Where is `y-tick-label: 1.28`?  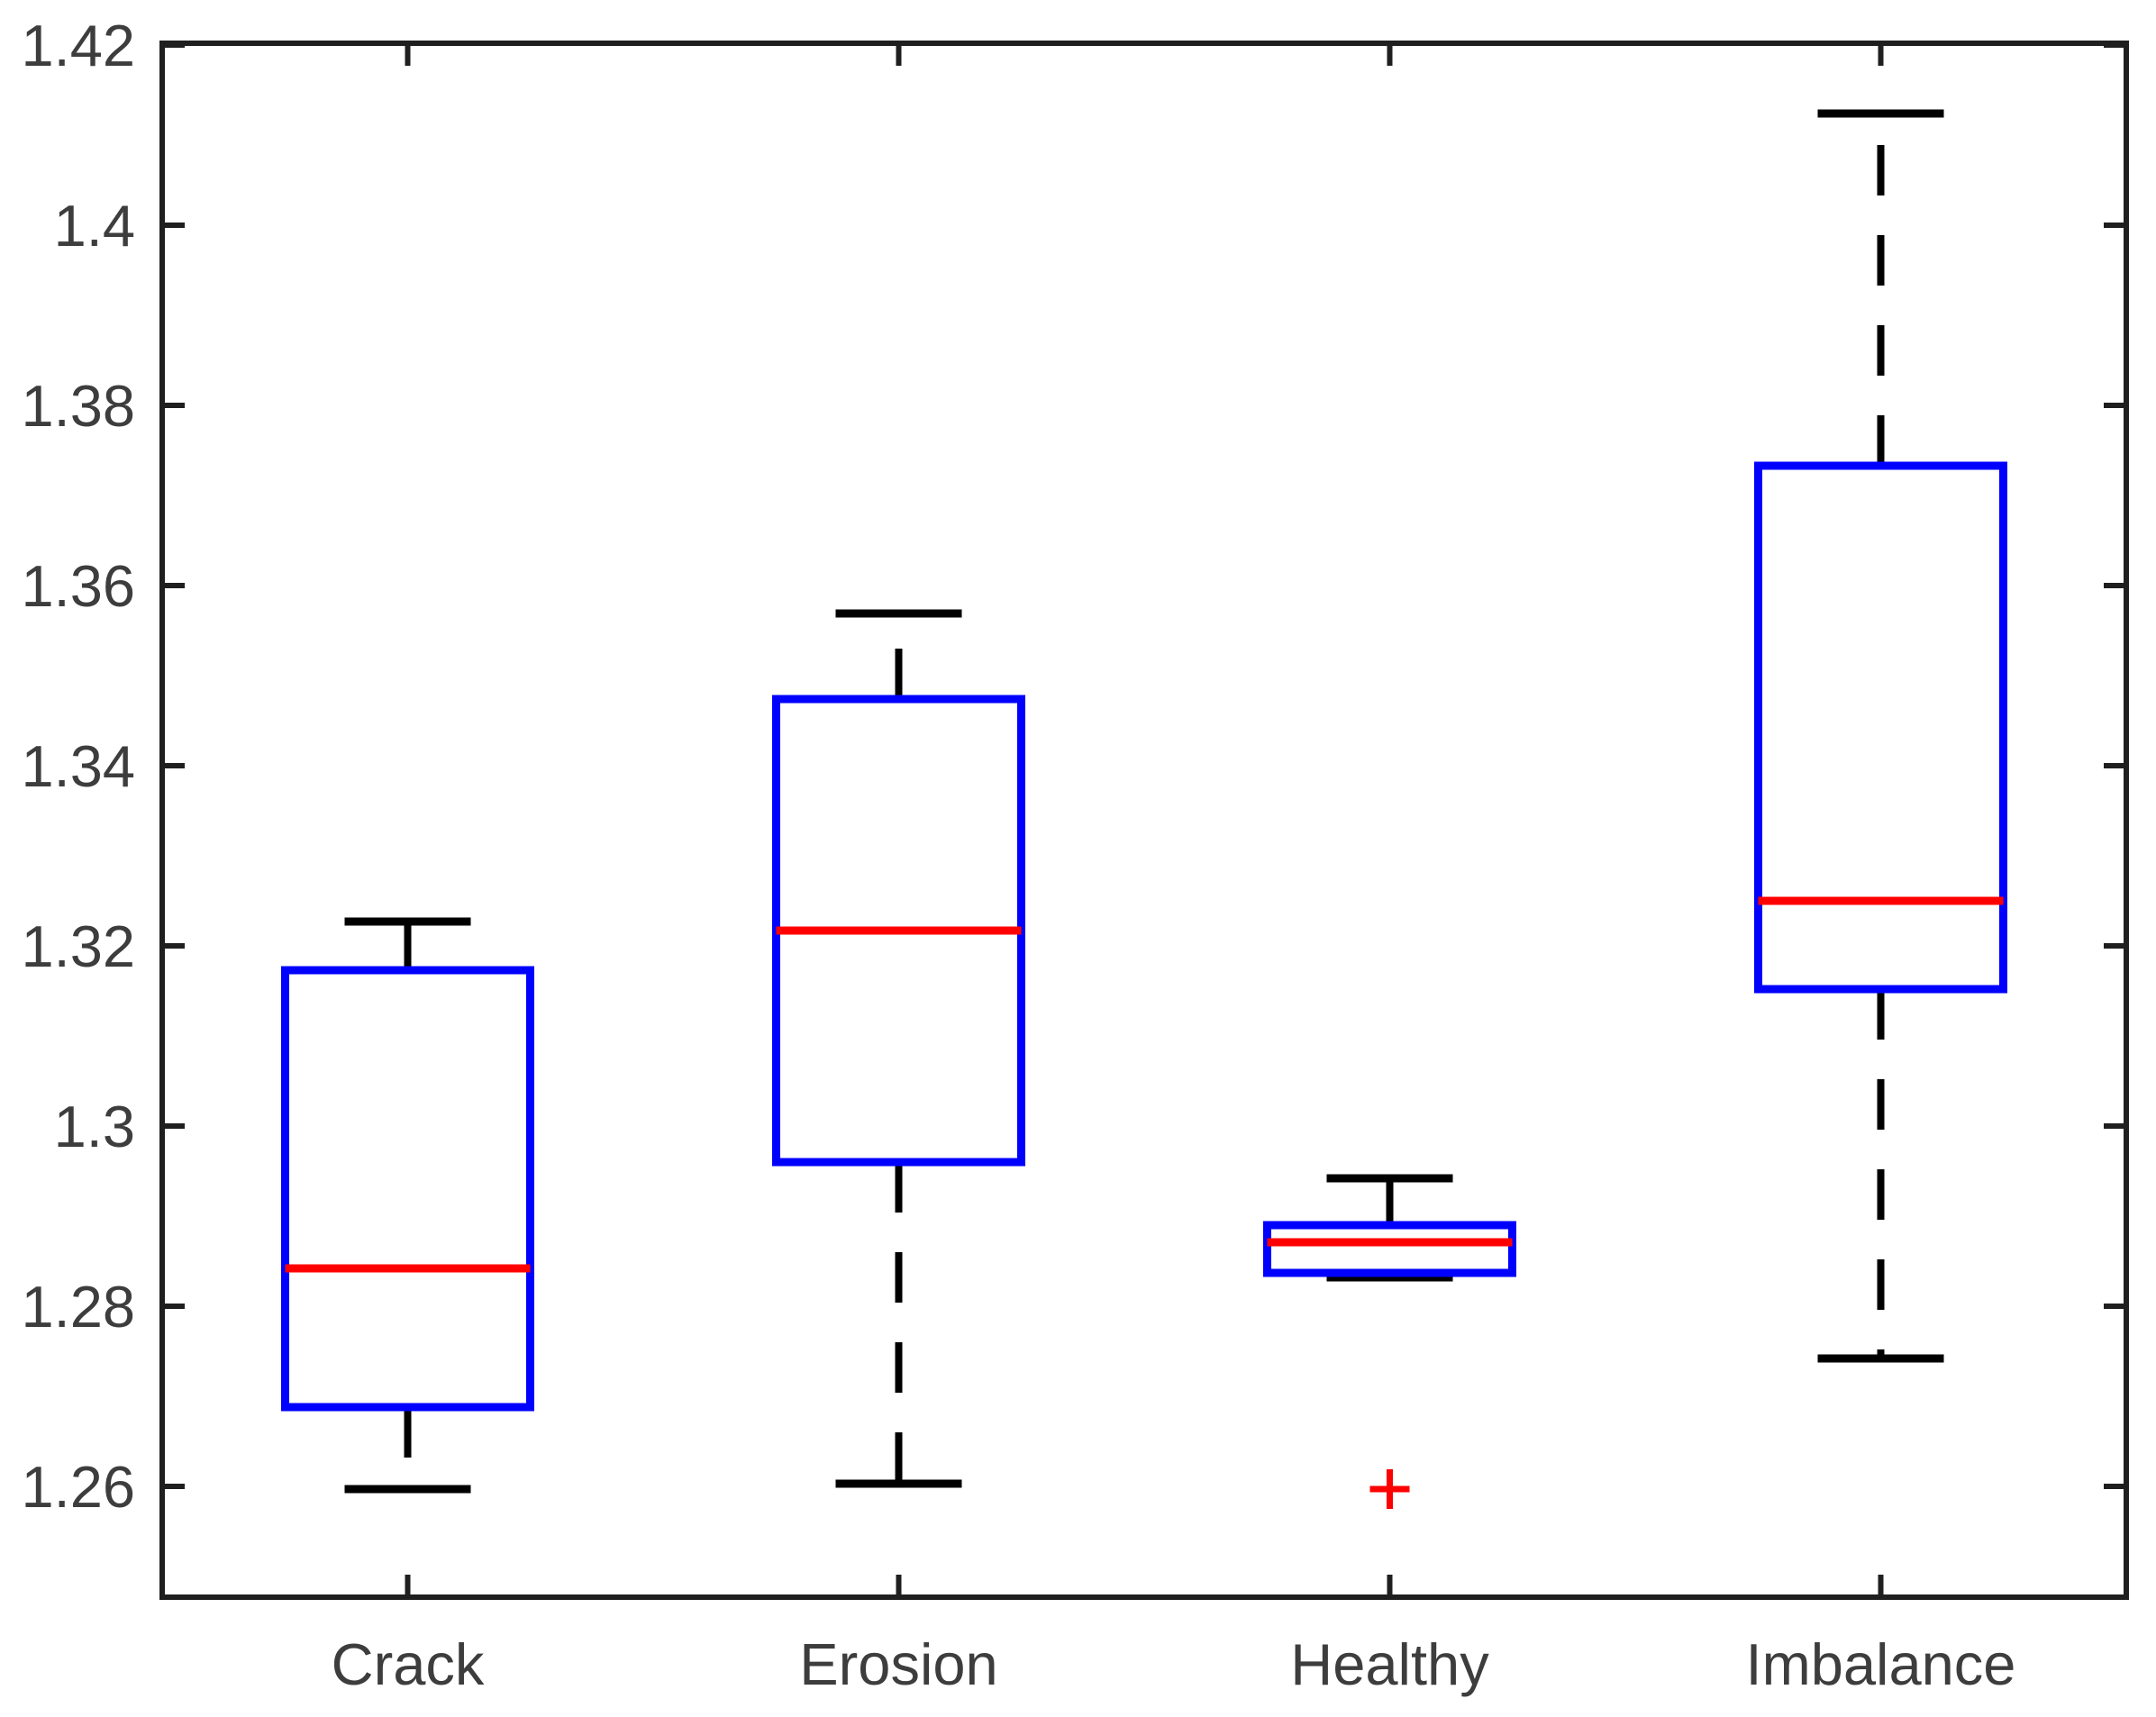
y-tick-label: 1.28 is located at coordinates (78, 1307).